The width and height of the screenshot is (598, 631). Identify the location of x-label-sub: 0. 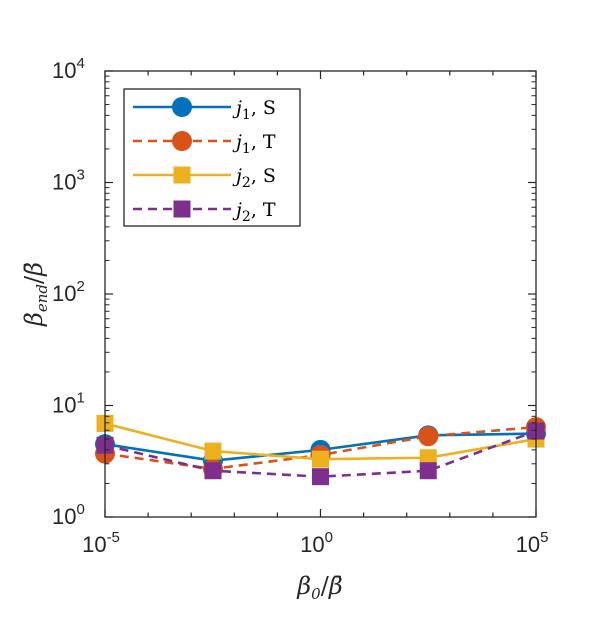
(316, 594).